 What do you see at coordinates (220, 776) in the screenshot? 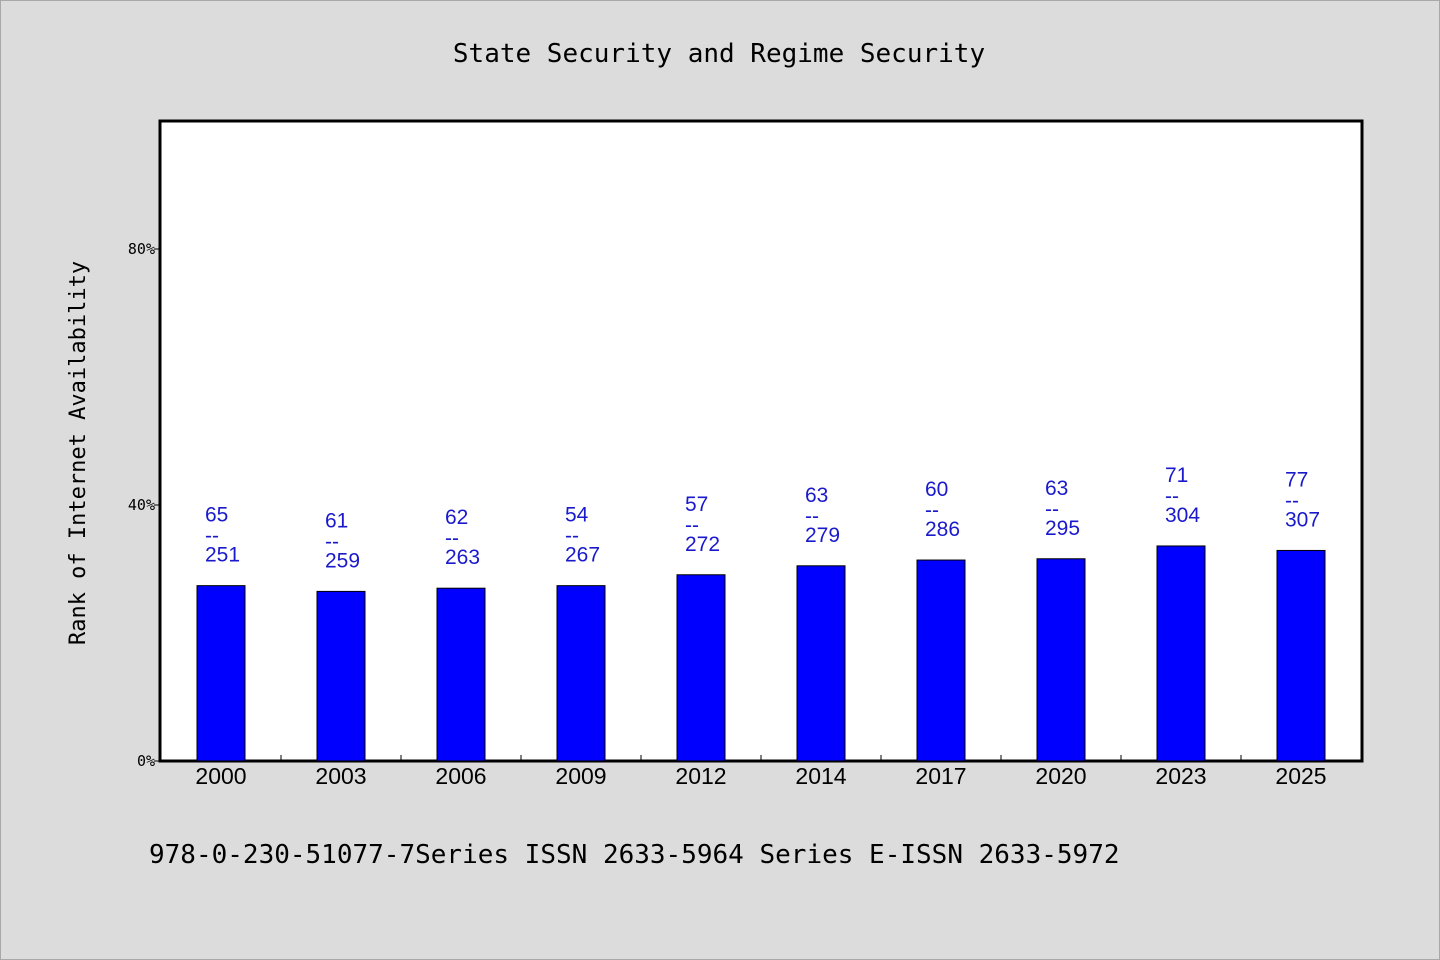
I see `x-tick-label-2000: 2000` at bounding box center [220, 776].